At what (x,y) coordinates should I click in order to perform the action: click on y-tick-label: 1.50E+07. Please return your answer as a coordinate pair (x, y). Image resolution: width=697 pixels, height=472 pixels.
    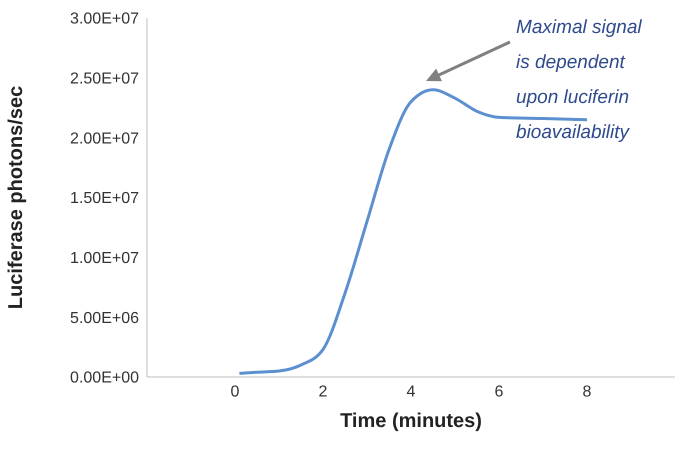
    Looking at the image, I should click on (105, 199).